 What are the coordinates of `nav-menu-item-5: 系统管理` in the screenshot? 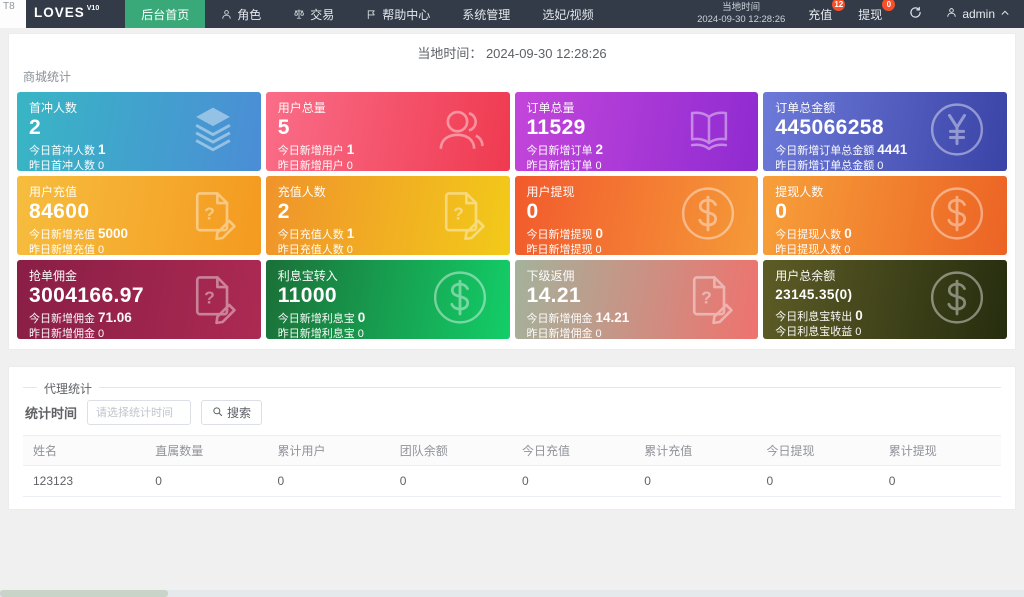 It's located at (486, 14).